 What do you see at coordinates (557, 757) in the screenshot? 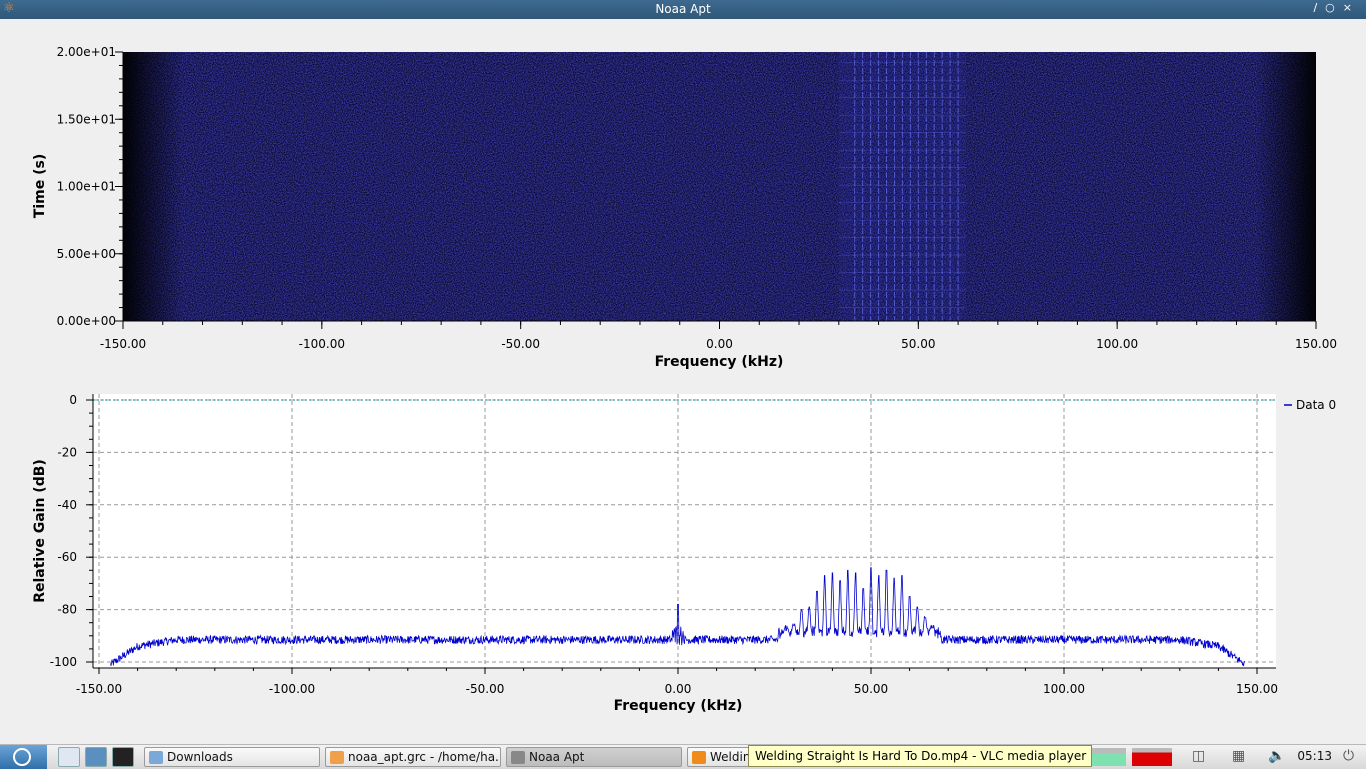
I see `task-label: Noaa Apt` at bounding box center [557, 757].